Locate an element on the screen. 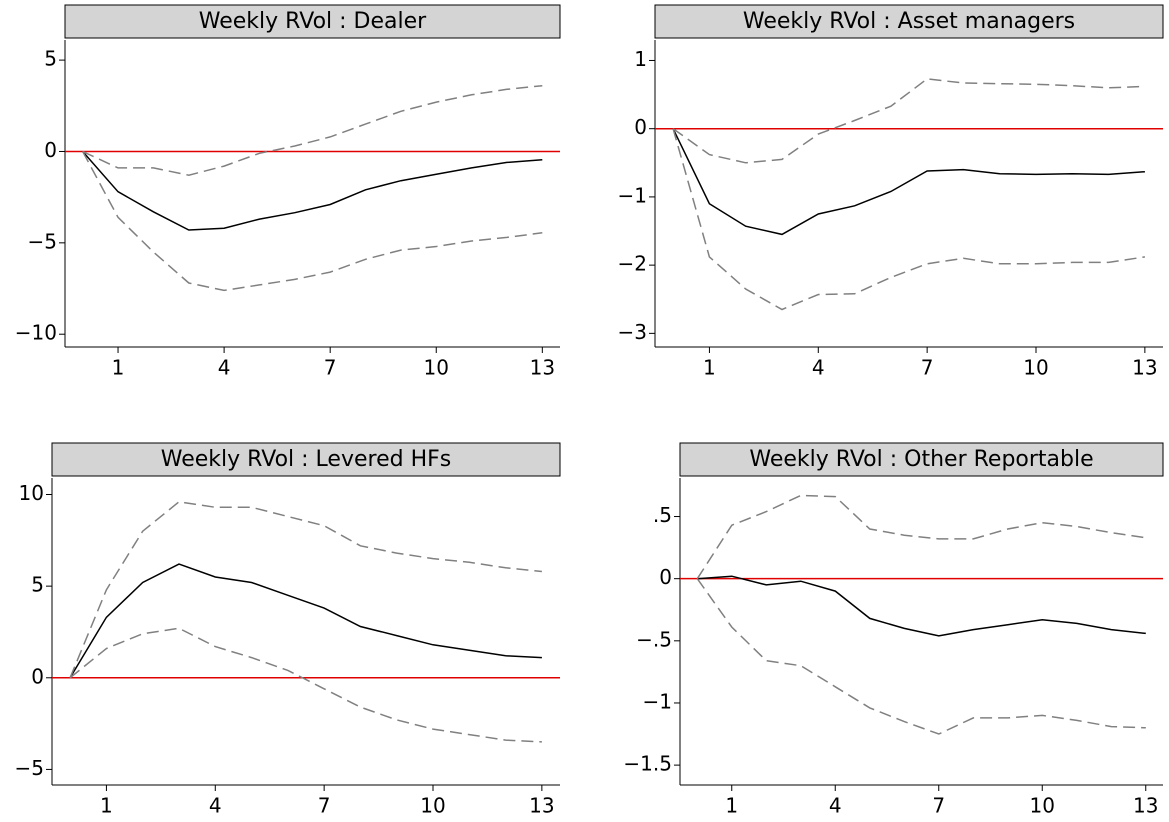 This screenshot has height=822, width=1169. panel-title: Weekly RVol : Dealer is located at coordinates (313, 21).